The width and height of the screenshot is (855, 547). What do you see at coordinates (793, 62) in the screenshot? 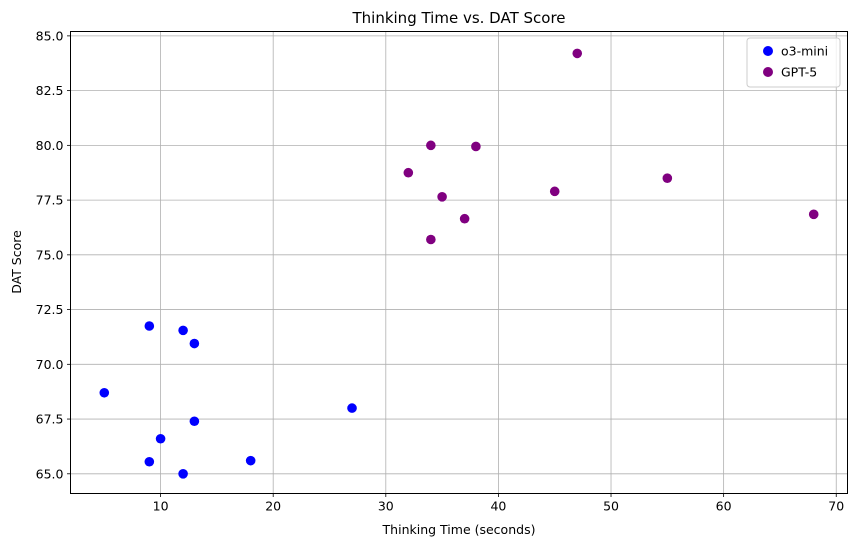
I see `legend: o3-mini GPT-5` at bounding box center [793, 62].